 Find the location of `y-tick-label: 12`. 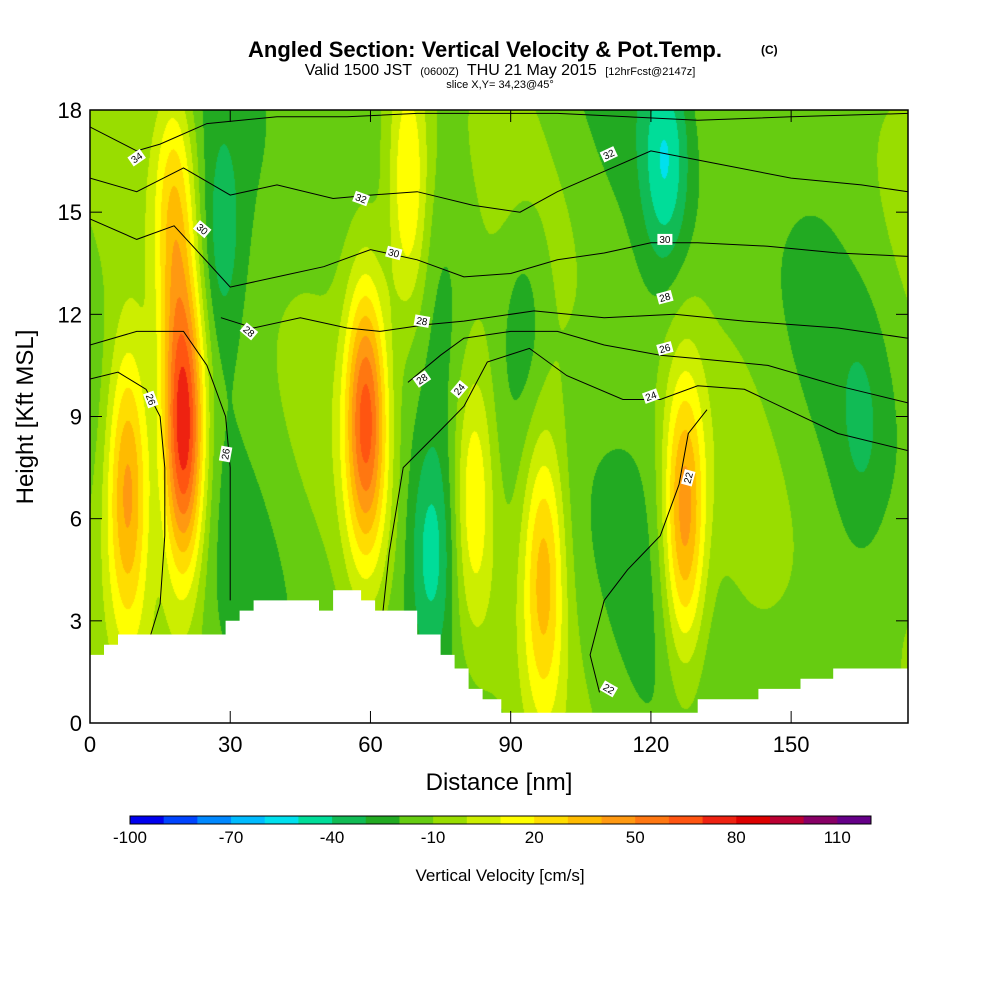

y-tick-label: 12 is located at coordinates (70, 314).